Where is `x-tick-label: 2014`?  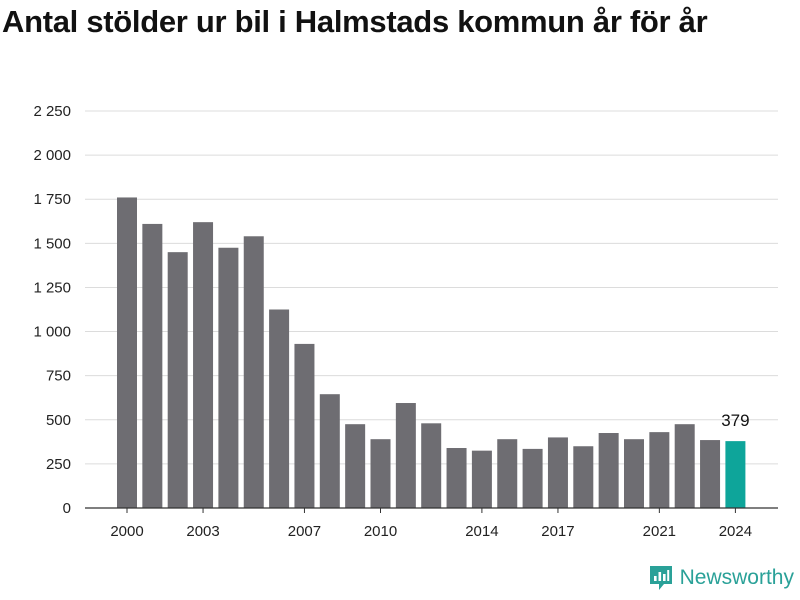 x-tick-label: 2014 is located at coordinates (481, 531).